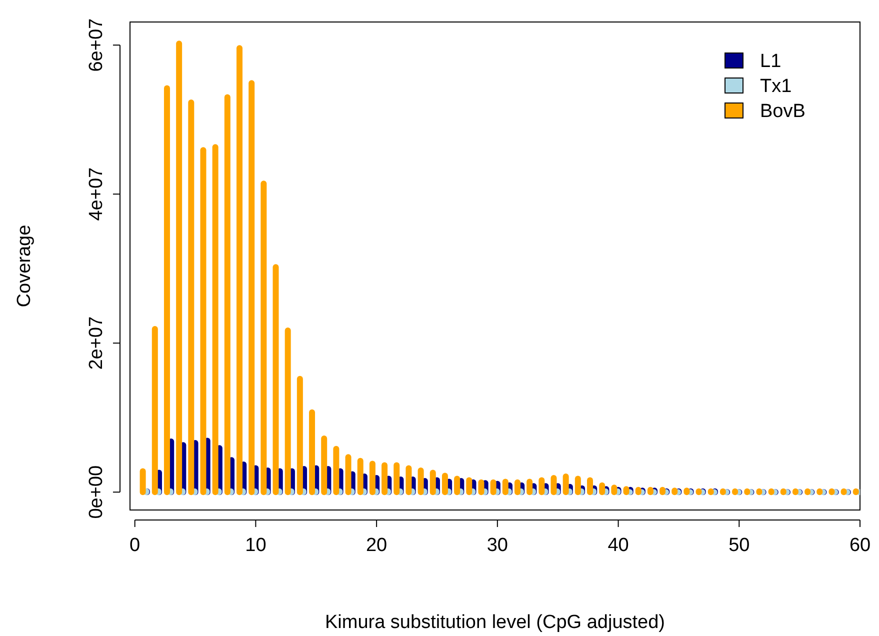 Image resolution: width=879 pixels, height=636 pixels. Describe the element at coordinates (135, 545) in the screenshot. I see `x-tick-label: 0` at that location.